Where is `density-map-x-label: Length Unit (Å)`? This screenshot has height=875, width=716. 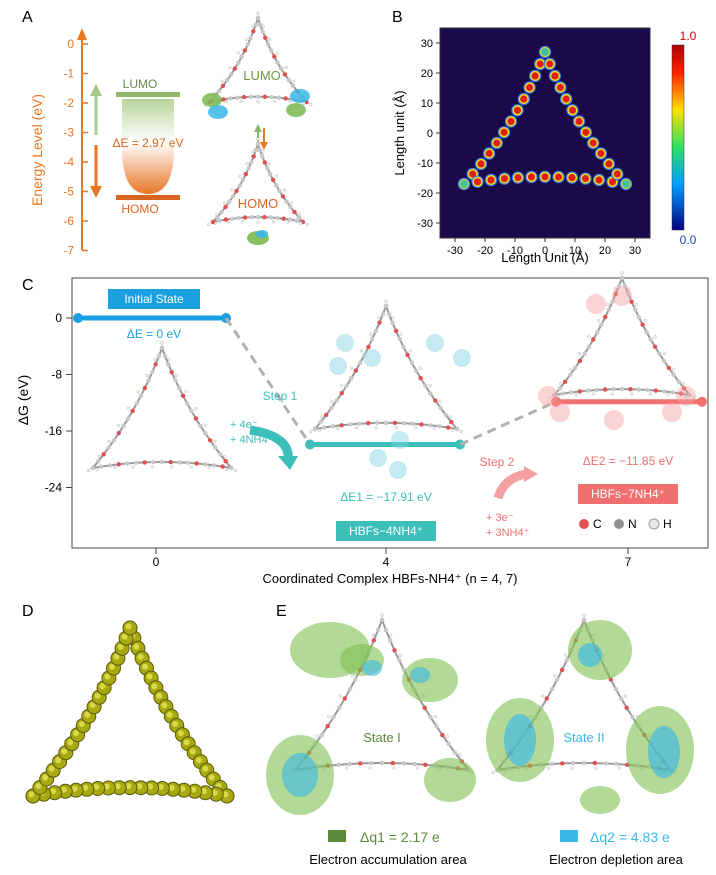
density-map-x-label: Length Unit (Å) is located at coordinates (544, 257).